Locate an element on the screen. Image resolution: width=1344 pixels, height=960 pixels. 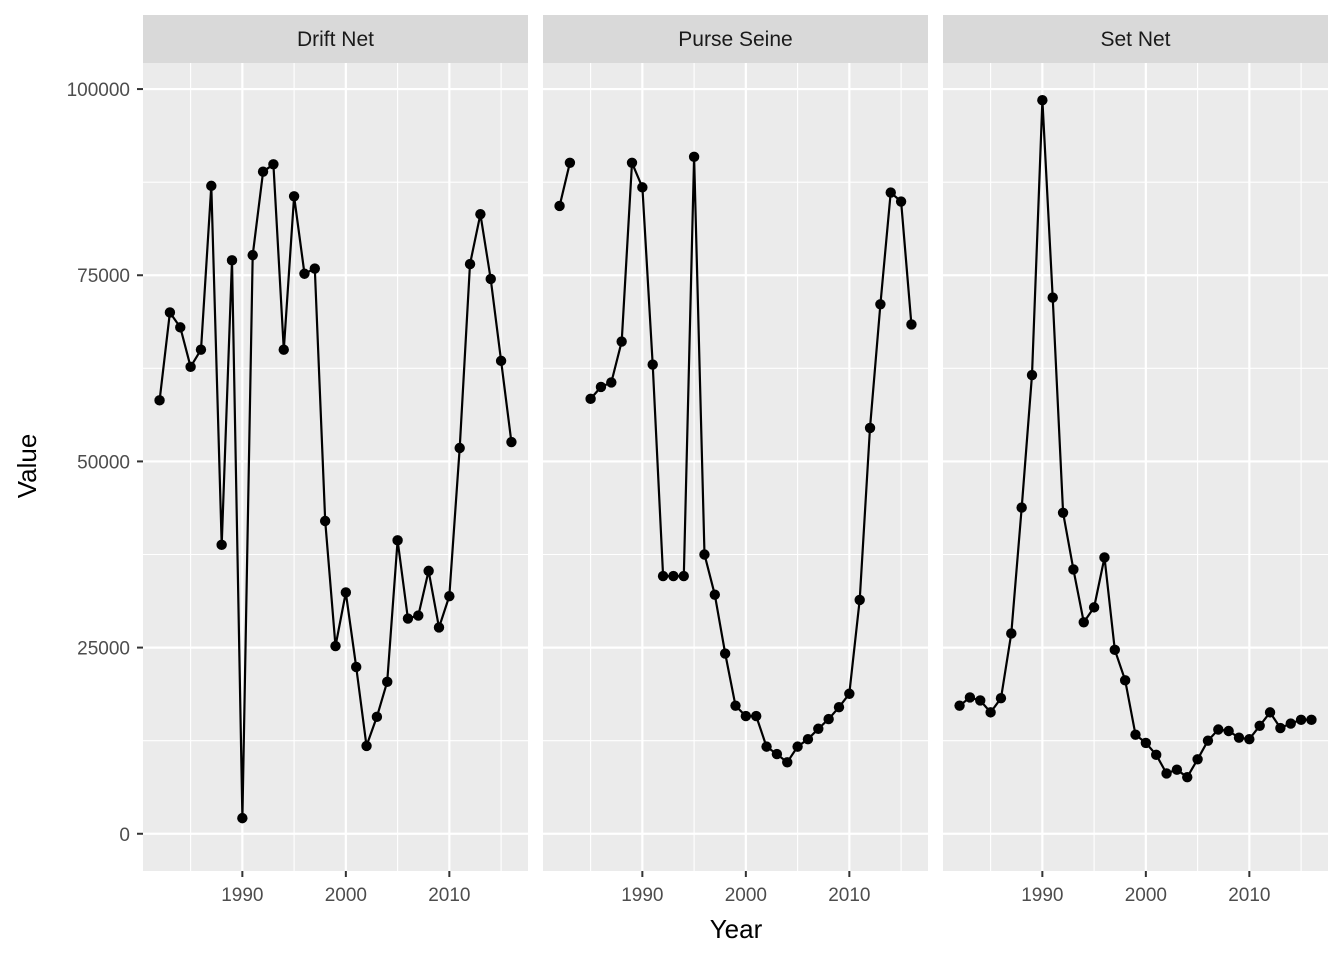
x-axis: 1990 2000 2010 1990 2000 2010 1990 2000 2010 is located at coordinates (745, 888).